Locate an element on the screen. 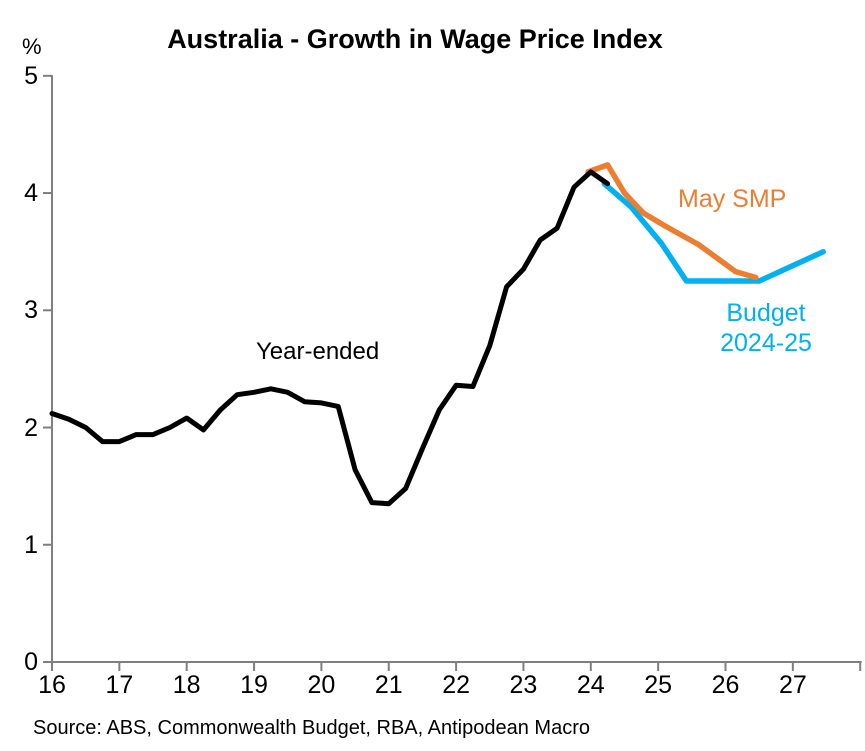 Image resolution: width=865 pixels, height=751 pixels. y-tick-label: 4 is located at coordinates (31, 193).